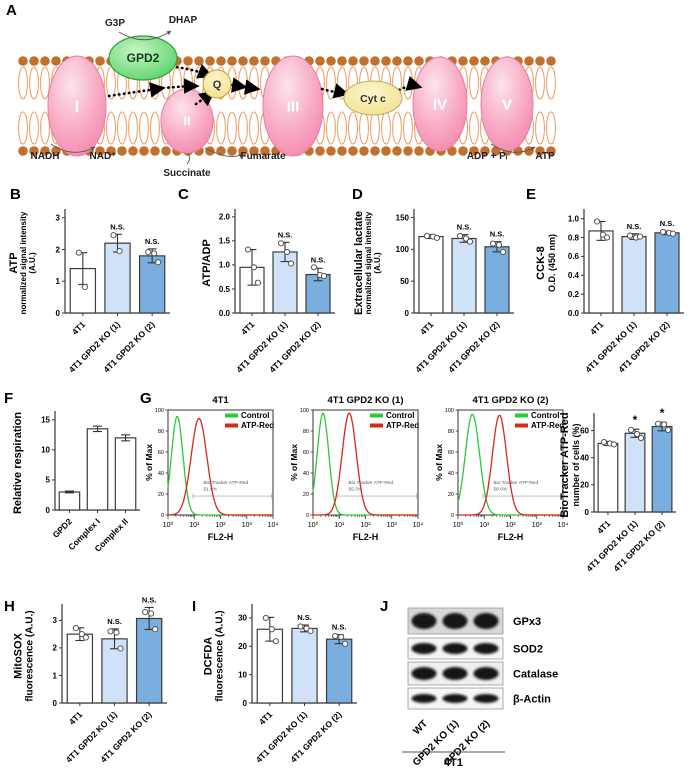  I want to click on complex-iii, so click(293, 106).